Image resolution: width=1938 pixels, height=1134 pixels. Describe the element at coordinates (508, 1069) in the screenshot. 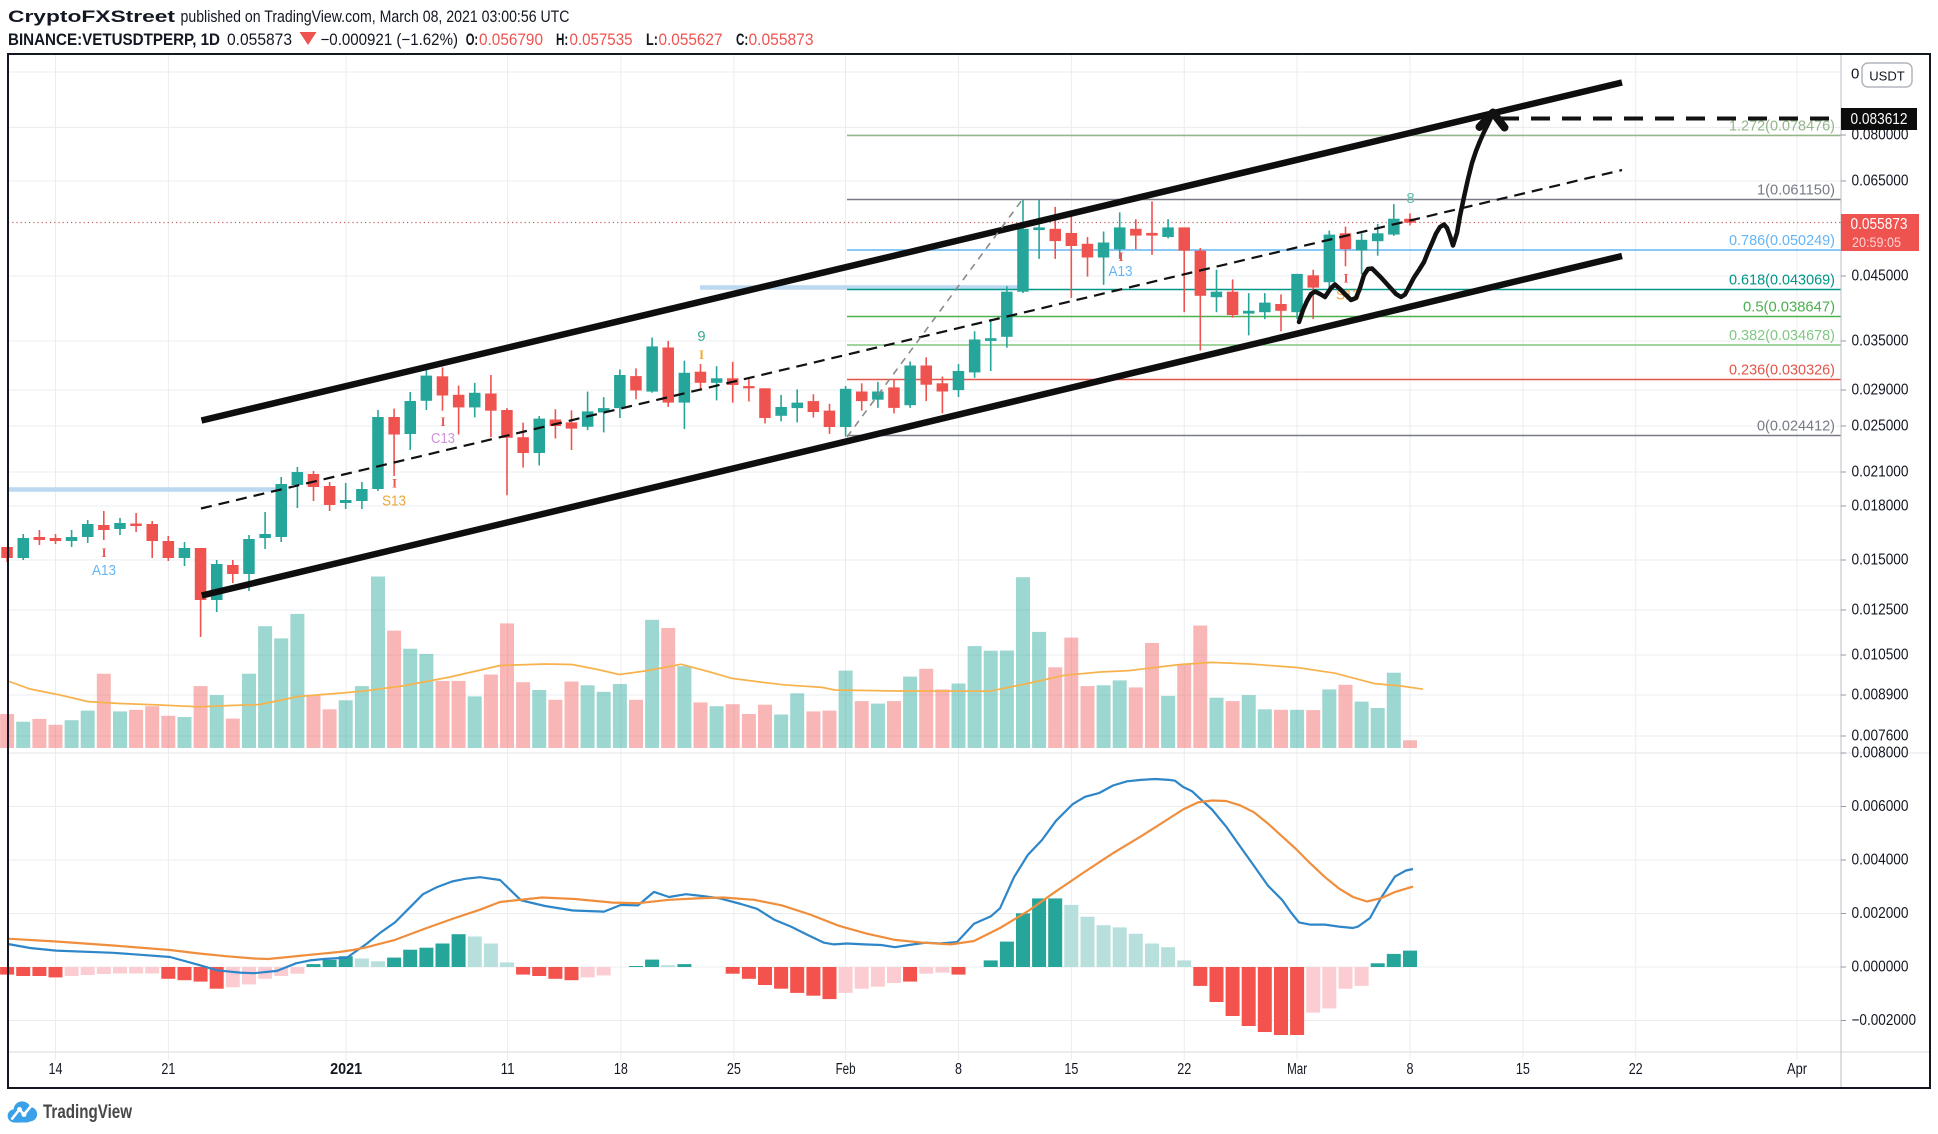

I see `svg-text: 11` at that location.